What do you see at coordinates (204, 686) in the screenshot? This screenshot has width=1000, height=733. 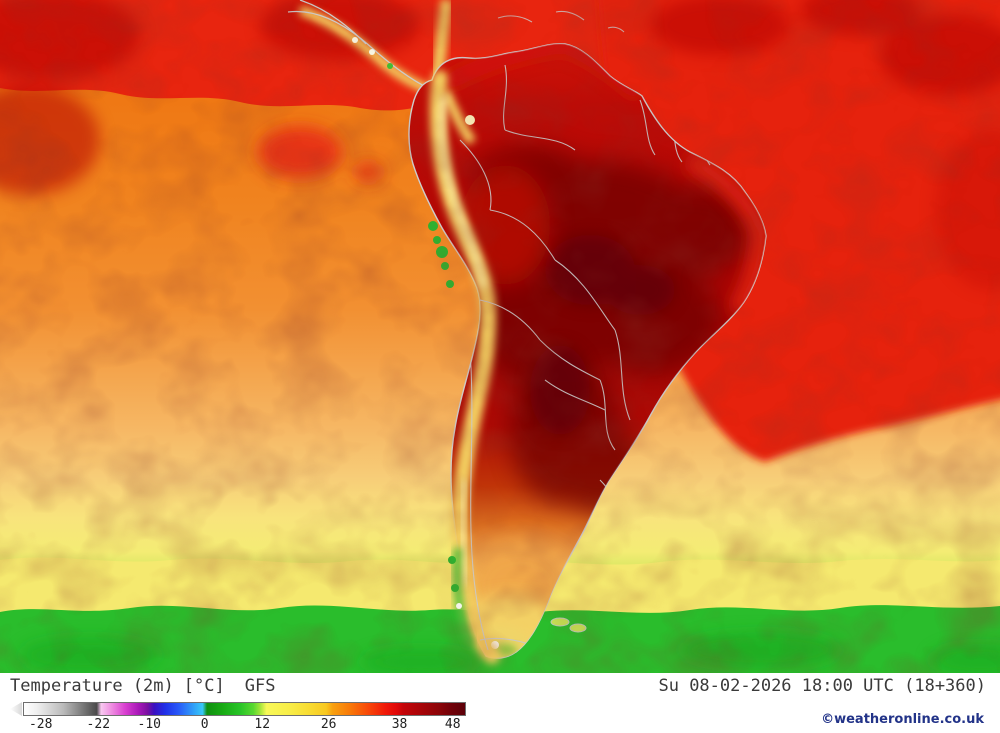 I see `unit-label: [°C]` at bounding box center [204, 686].